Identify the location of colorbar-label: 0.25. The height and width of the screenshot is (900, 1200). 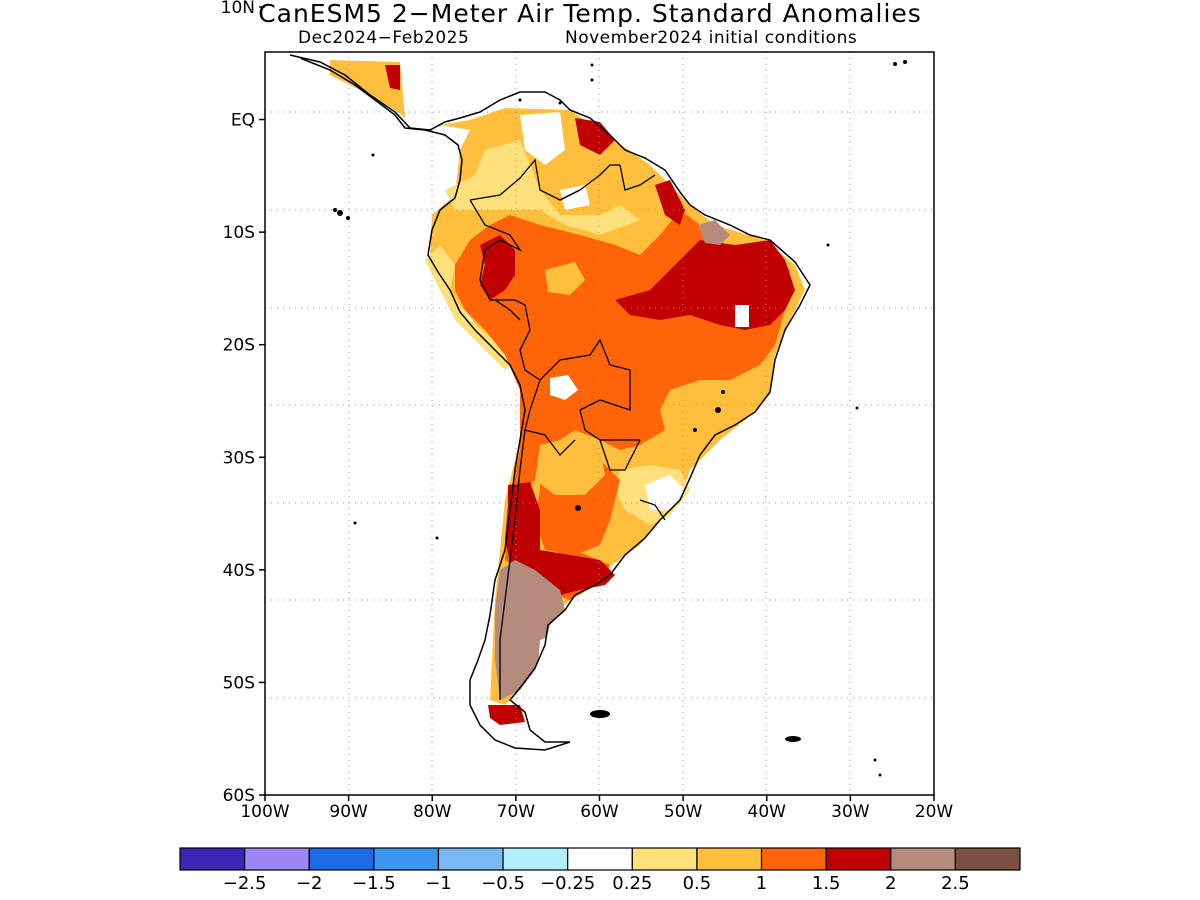
(632, 883).